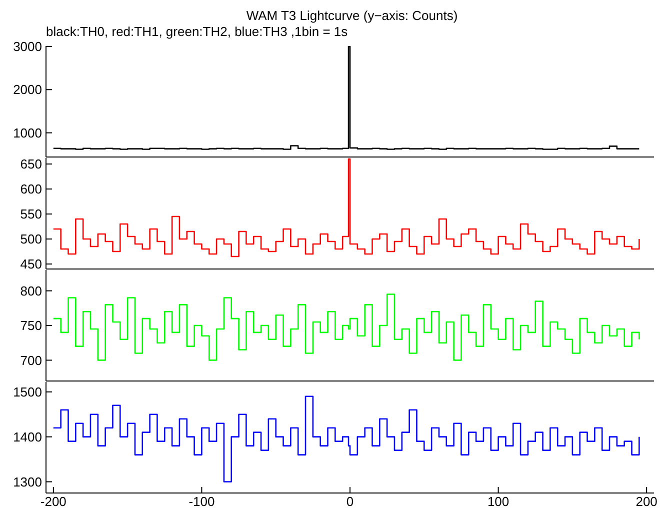 This screenshot has height=515, width=669. I want to click on x-tick-label: 100, so click(498, 502).